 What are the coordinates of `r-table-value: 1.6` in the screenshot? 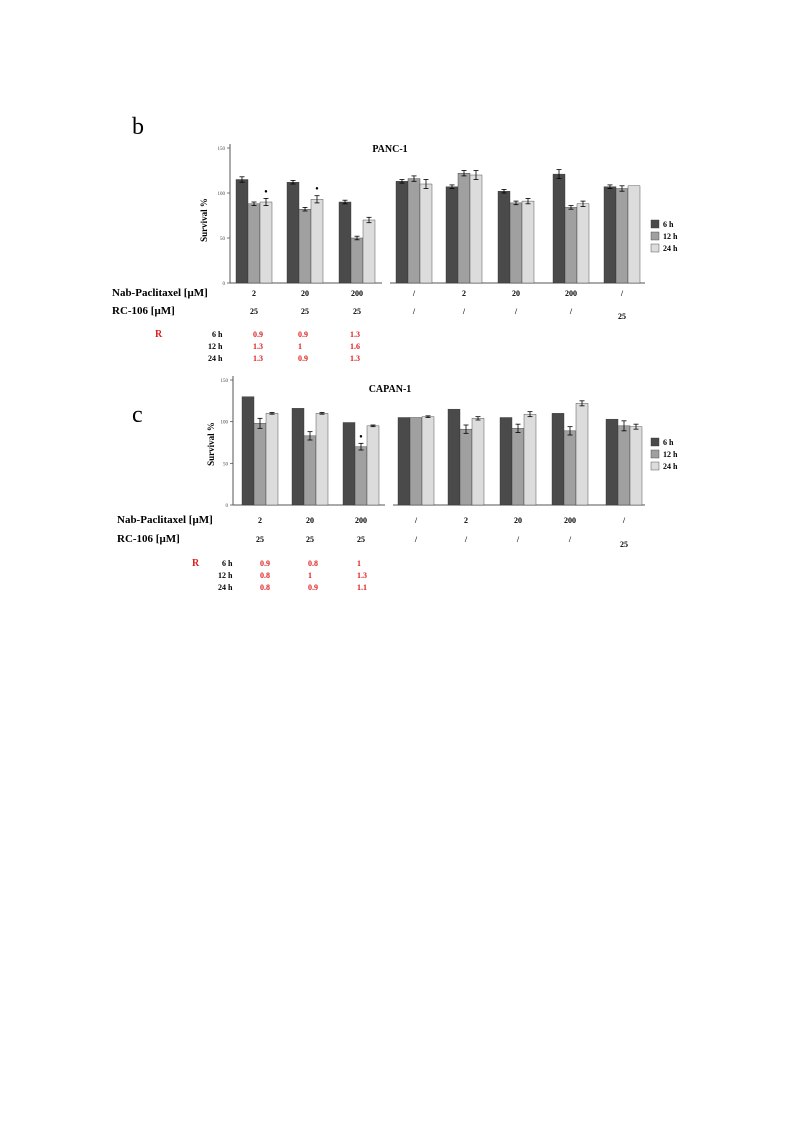 It's located at (355, 346).